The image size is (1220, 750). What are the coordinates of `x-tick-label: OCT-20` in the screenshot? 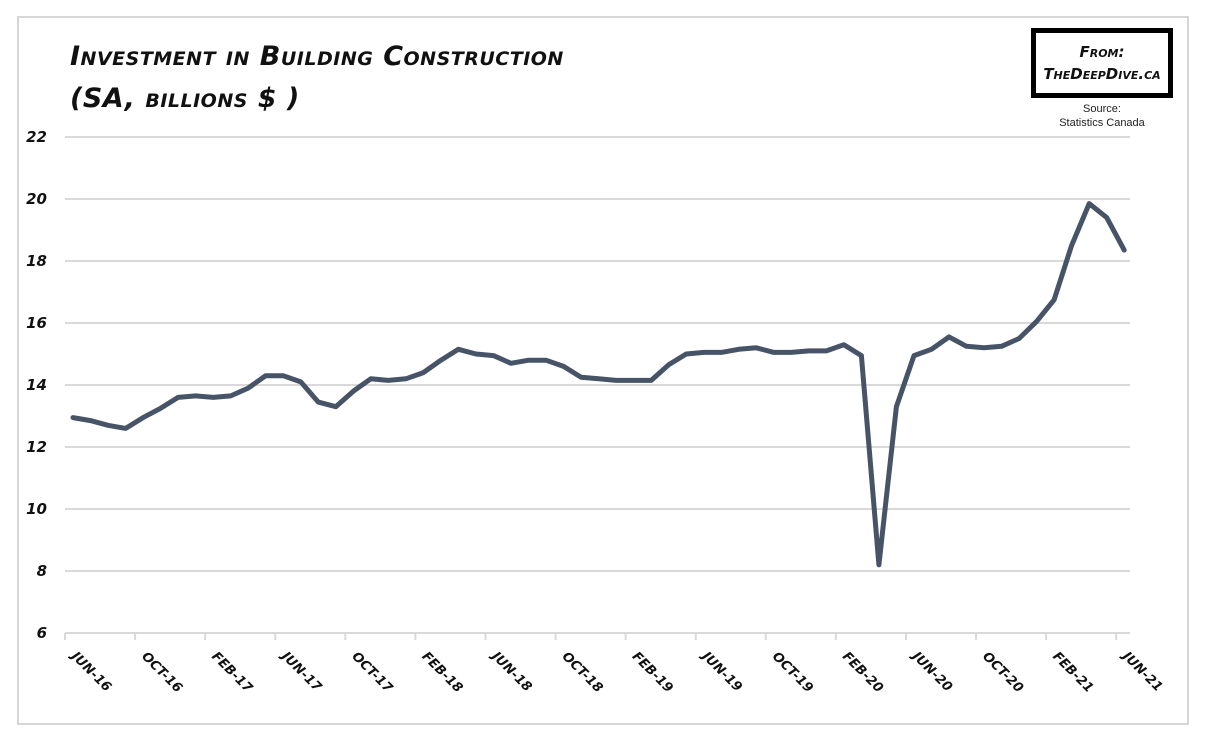 It's located at (1002, 672).